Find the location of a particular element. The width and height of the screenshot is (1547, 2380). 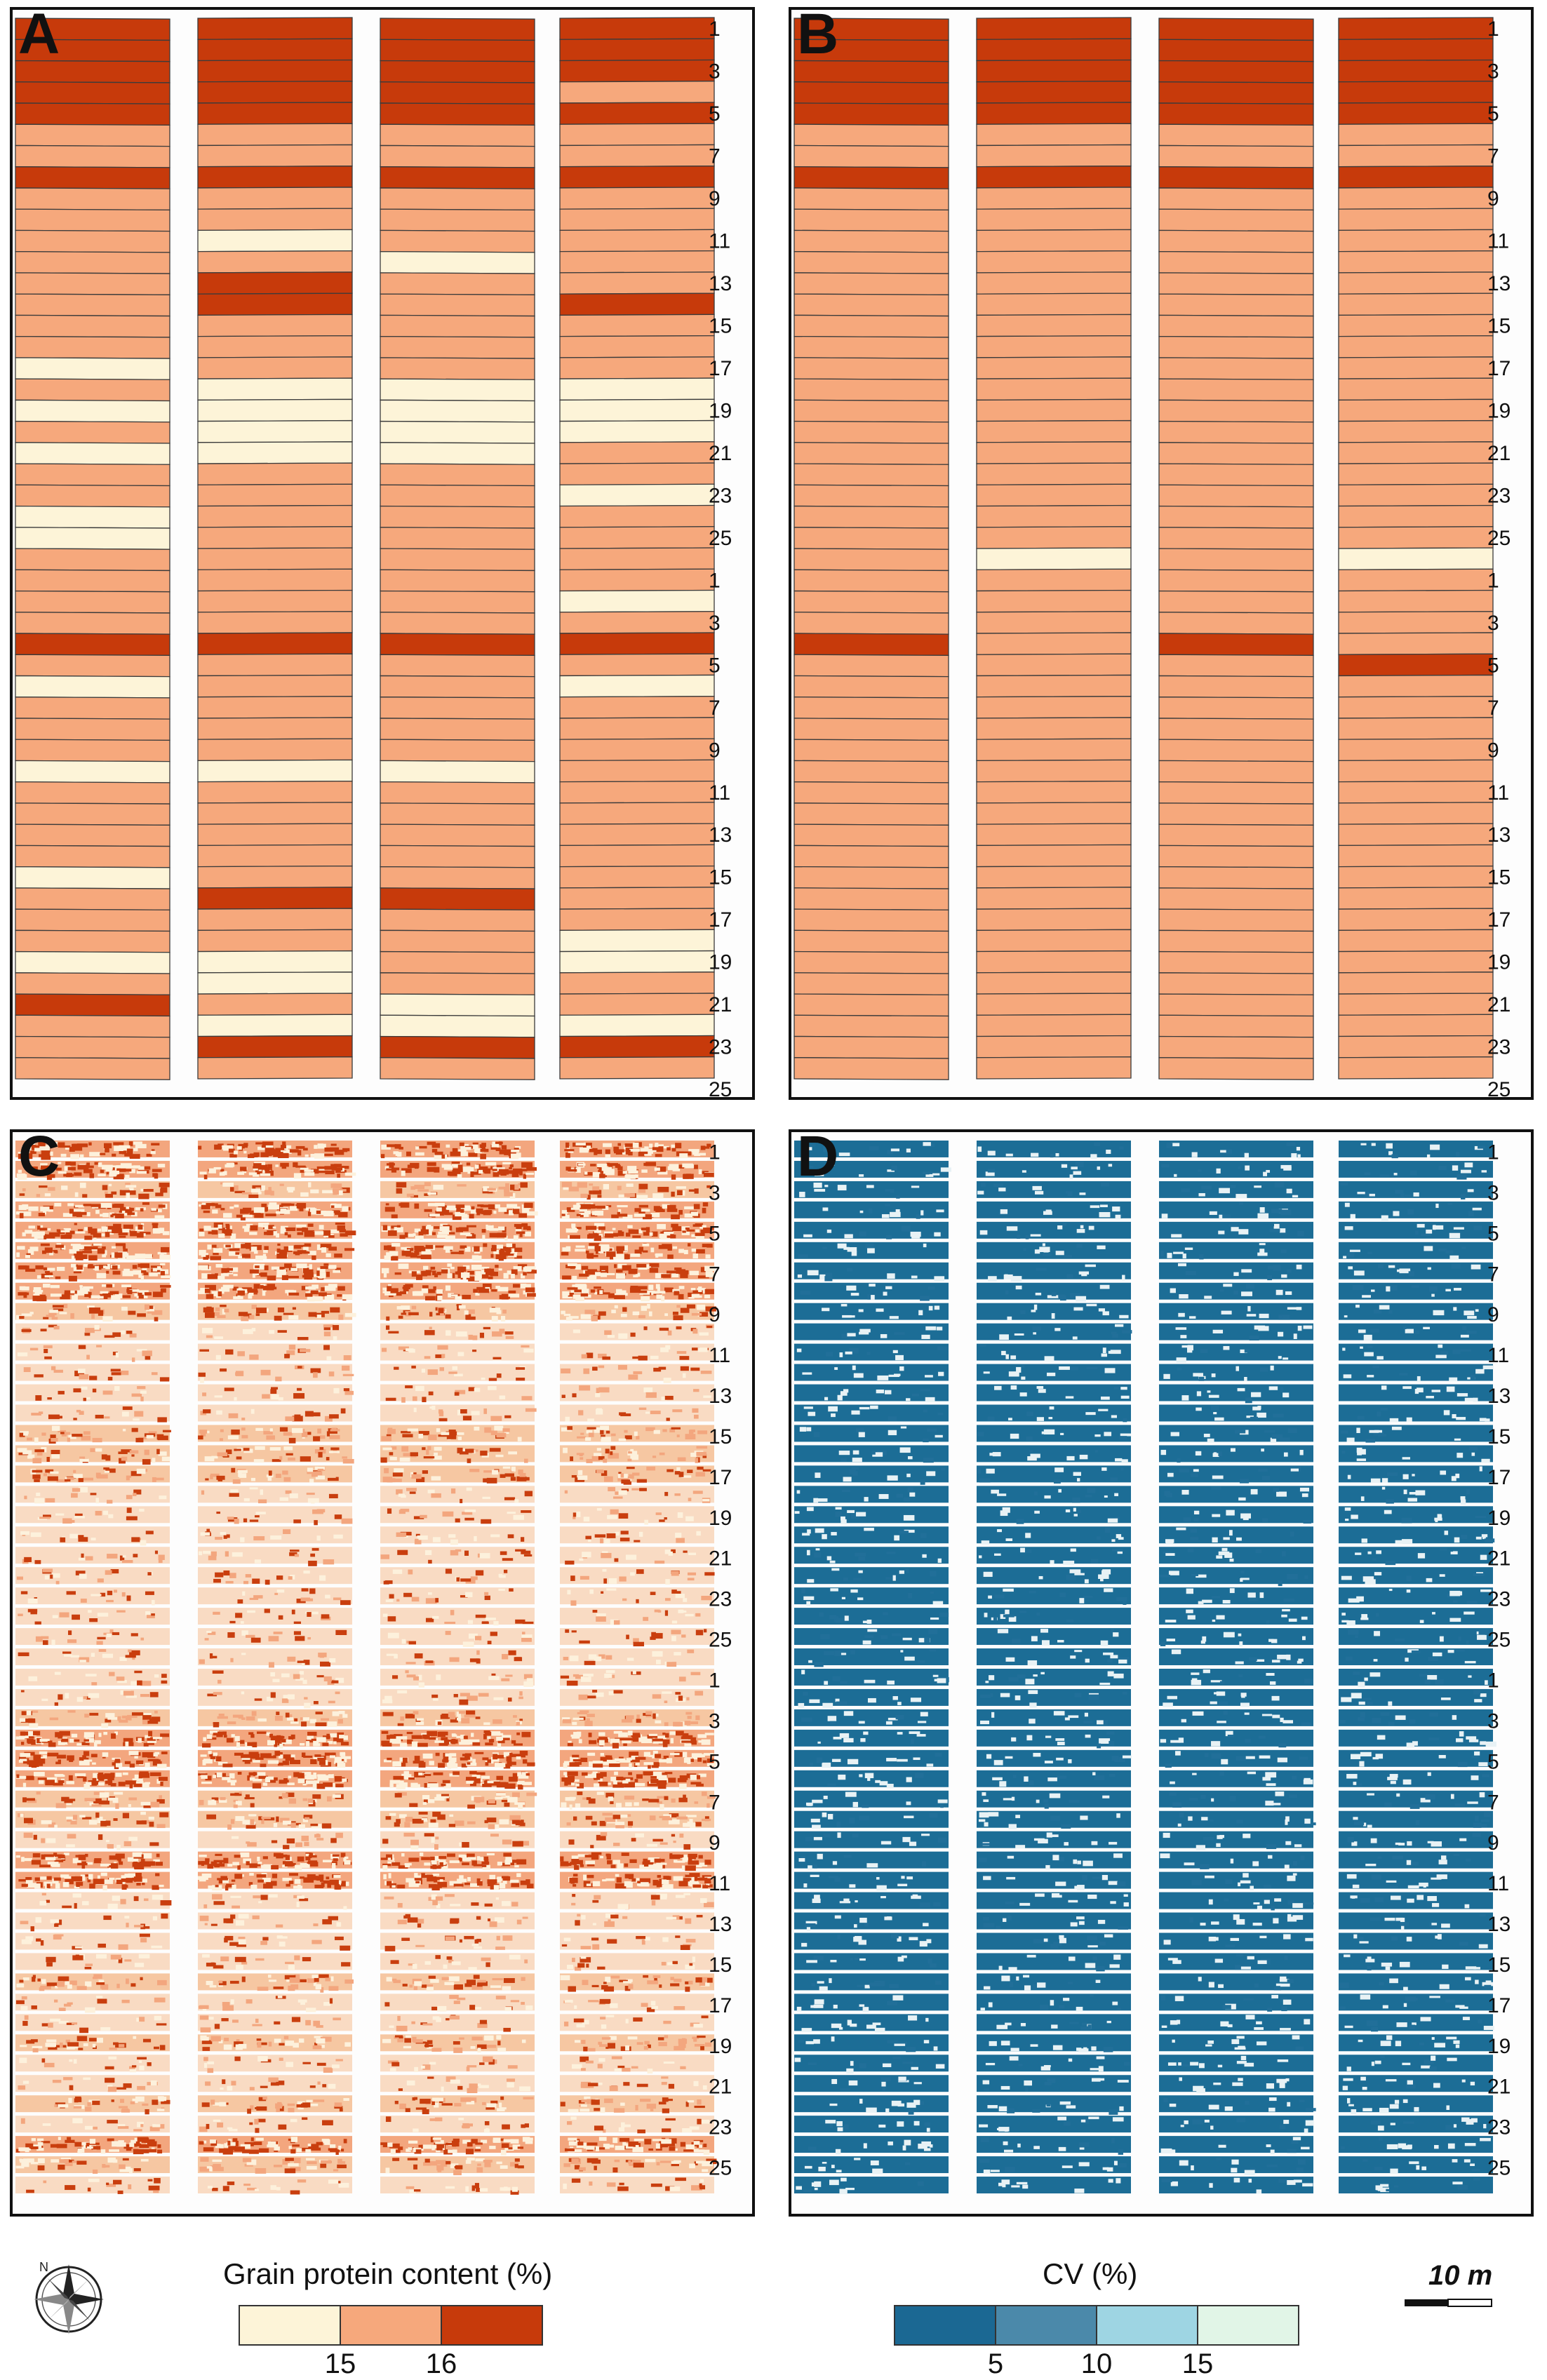

row-label: 21 is located at coordinates (720, 453).